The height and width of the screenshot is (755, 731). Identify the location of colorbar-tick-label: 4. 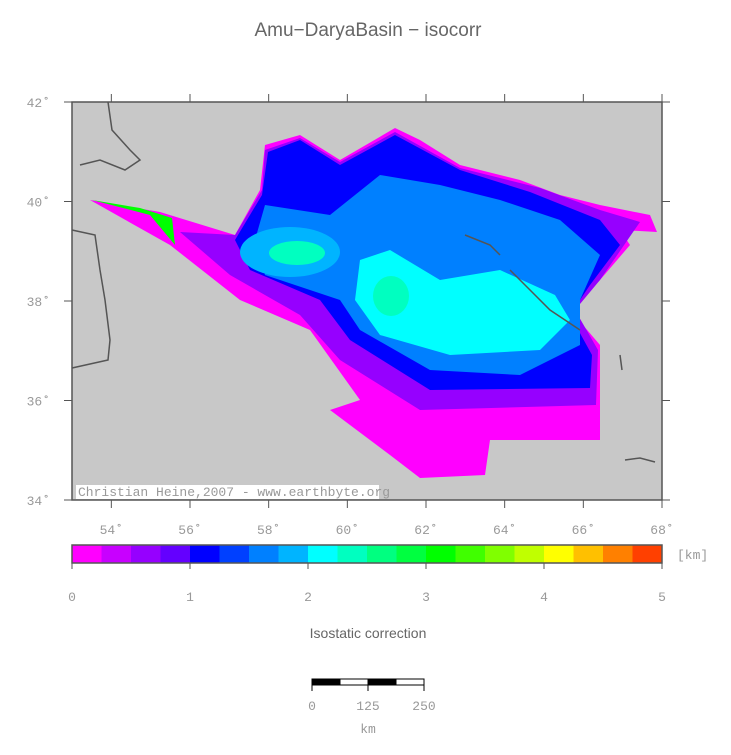
(544, 597).